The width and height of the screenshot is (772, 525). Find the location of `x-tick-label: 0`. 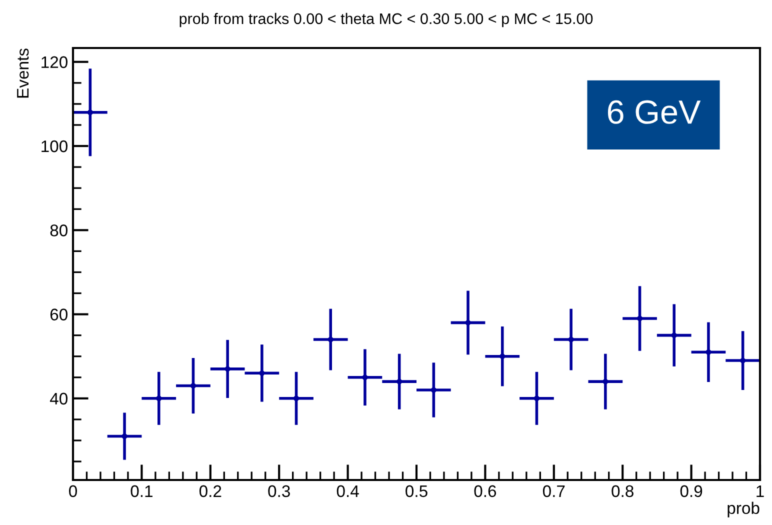

x-tick-label: 0 is located at coordinates (73, 491).